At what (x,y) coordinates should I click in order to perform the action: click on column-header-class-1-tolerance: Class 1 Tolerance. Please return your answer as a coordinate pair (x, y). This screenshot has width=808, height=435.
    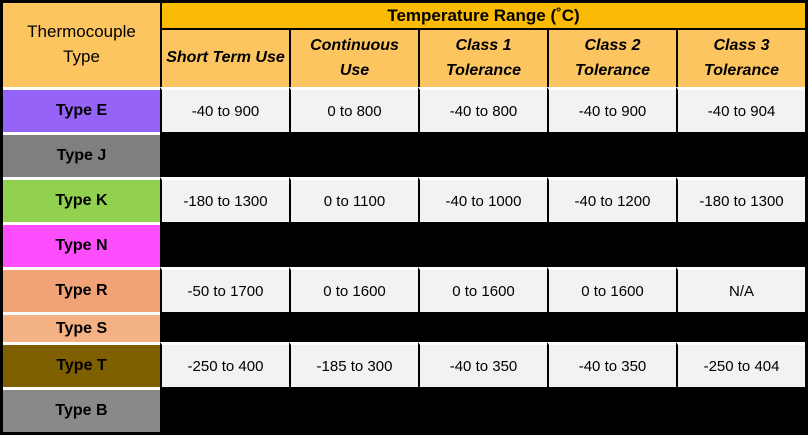
    Looking at the image, I should click on (482, 58).